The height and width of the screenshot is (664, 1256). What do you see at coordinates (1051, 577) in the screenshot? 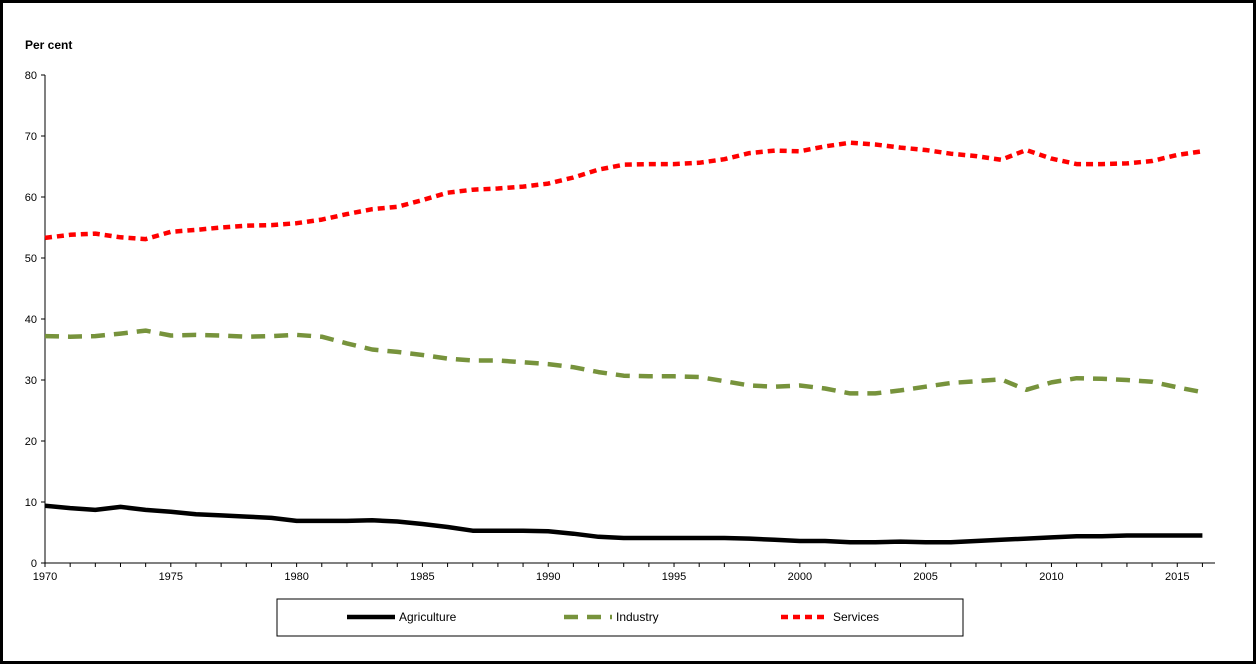
I see `x-tick-label: 2010` at bounding box center [1051, 577].